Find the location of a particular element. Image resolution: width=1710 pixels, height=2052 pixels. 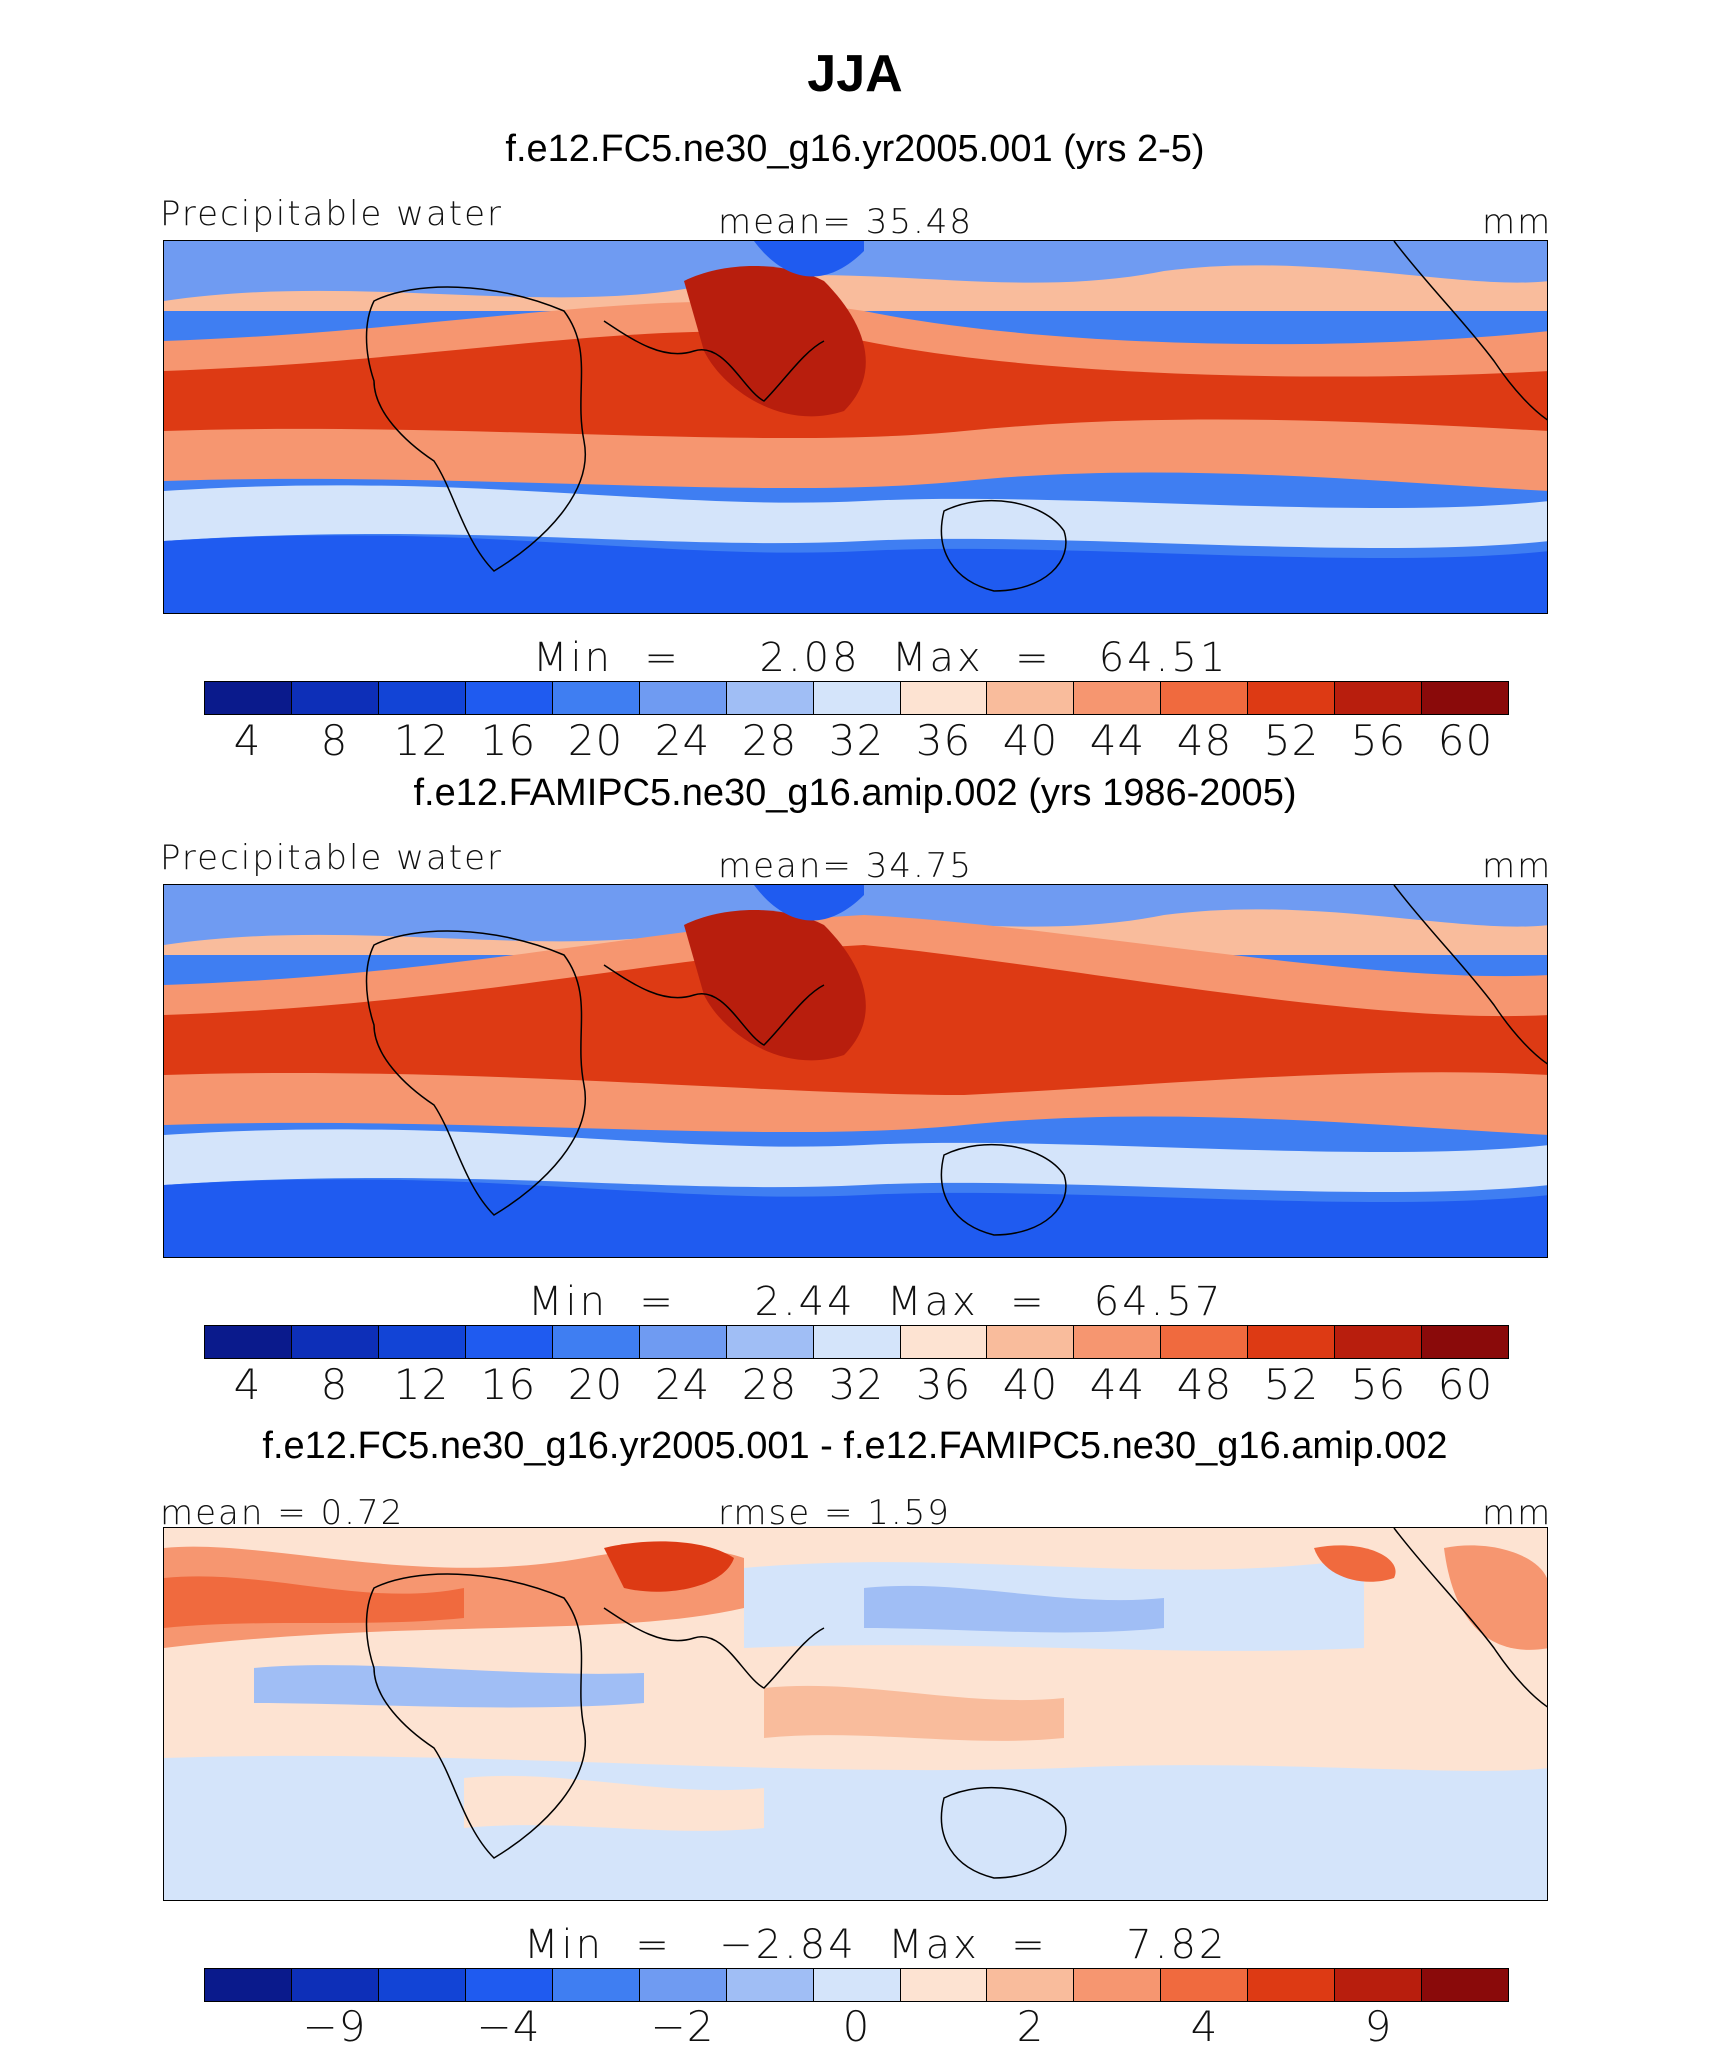

panel1-minmax: Min = 2.08 Max = 64.51 is located at coordinates (881, 658).